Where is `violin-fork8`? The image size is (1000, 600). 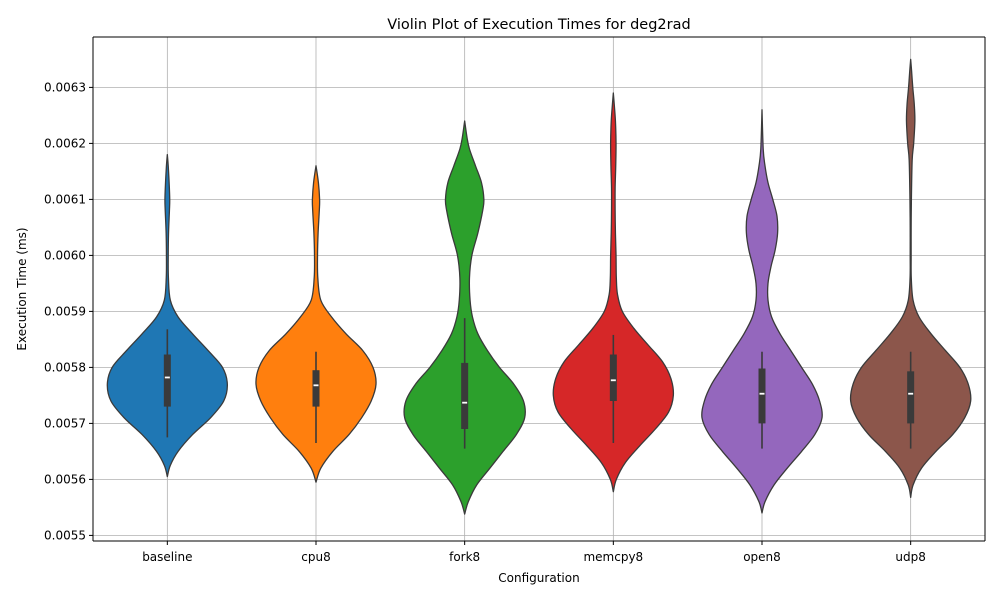
violin-fork8 is located at coordinates (464, 317).